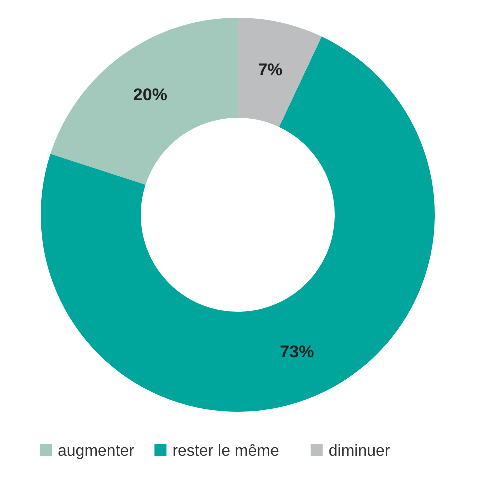 The height and width of the screenshot is (482, 487). I want to click on data-label: 73%, so click(297, 352).